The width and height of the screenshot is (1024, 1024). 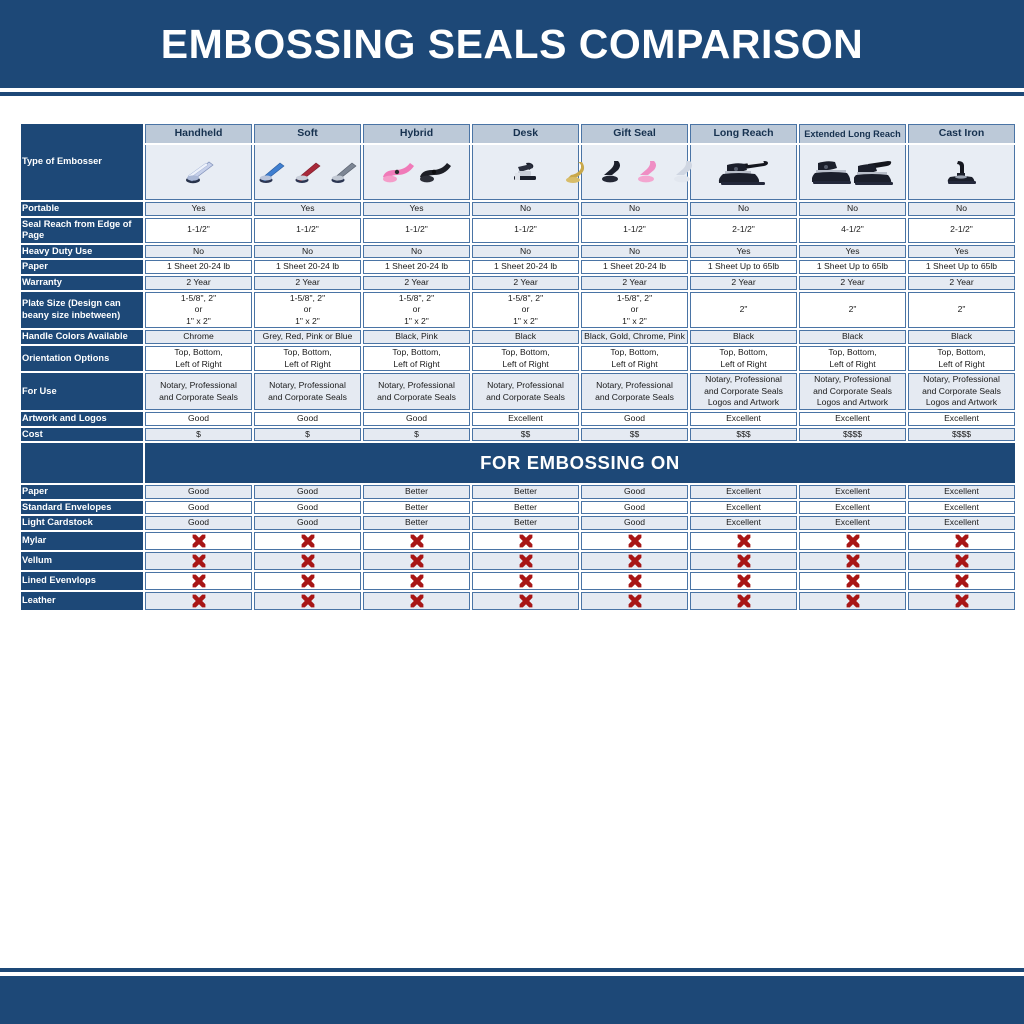 I want to click on cell-long_reach, so click(x=743, y=561).